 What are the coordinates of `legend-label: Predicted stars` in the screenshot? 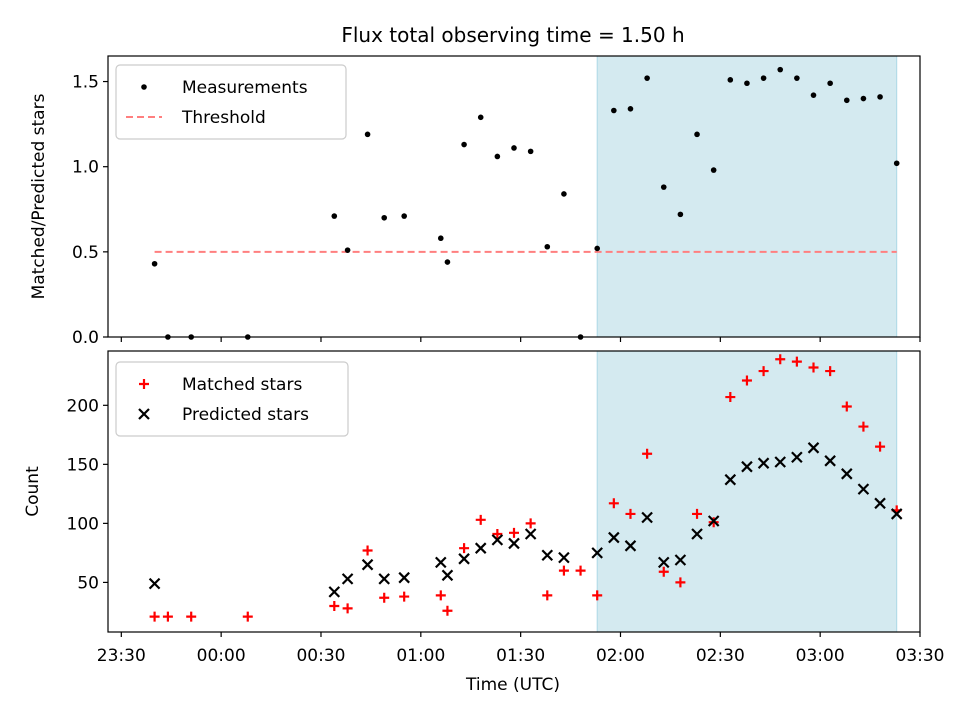 It's located at (245, 415).